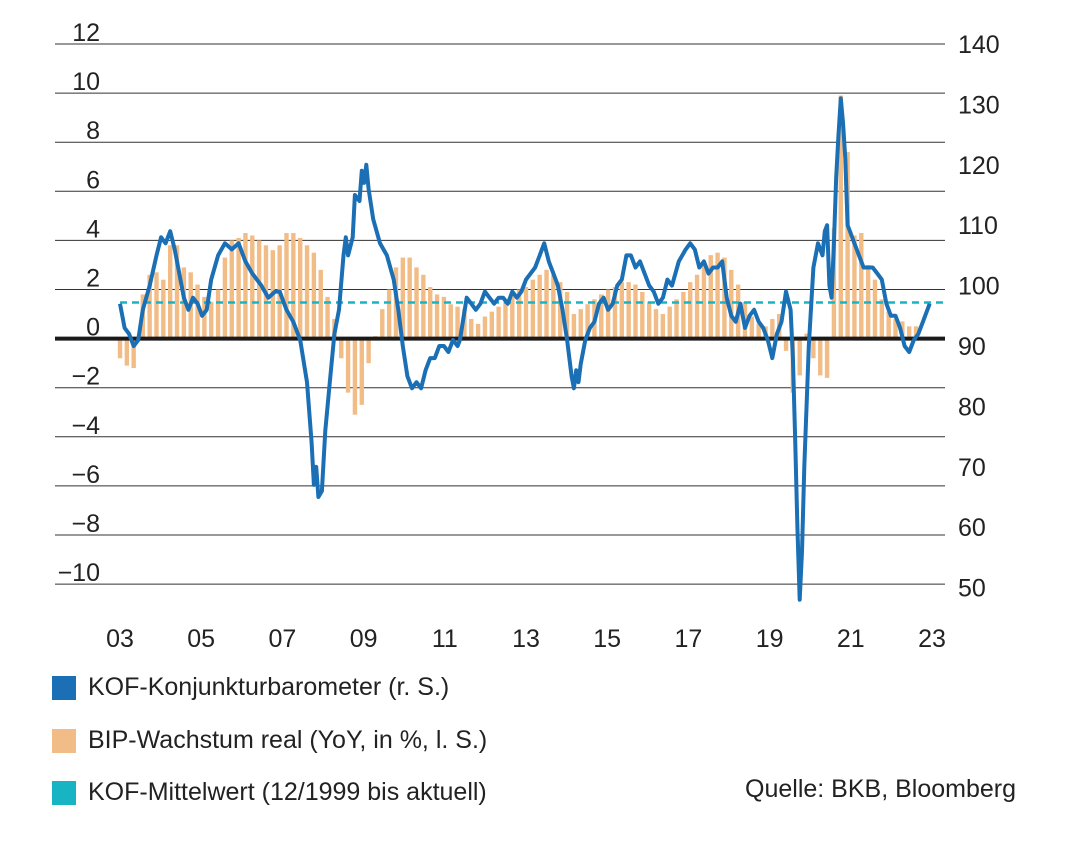  What do you see at coordinates (93, 180) in the screenshot?
I see `left-tick-label: 6` at bounding box center [93, 180].